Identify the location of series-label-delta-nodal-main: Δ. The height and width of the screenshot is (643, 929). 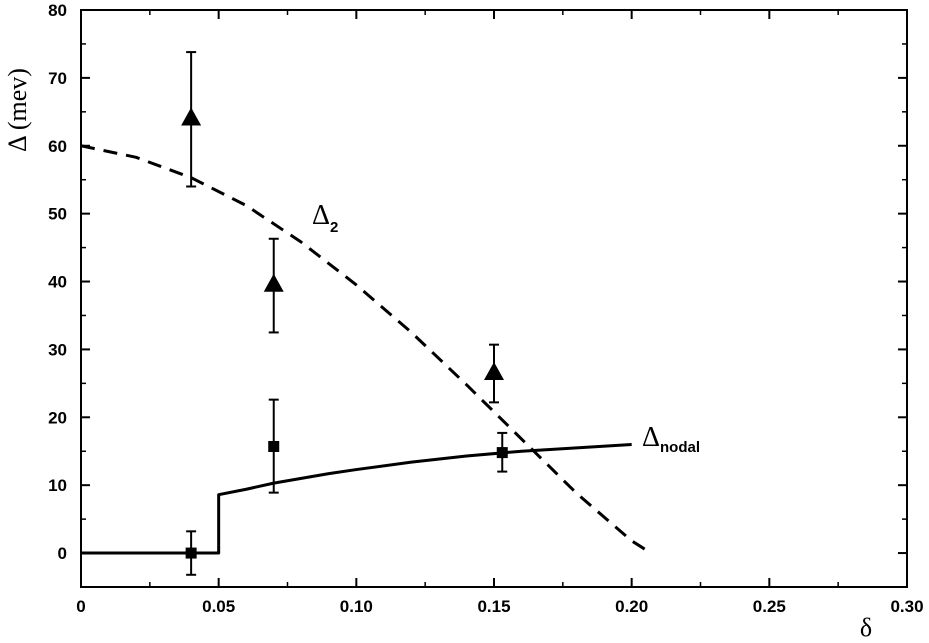
(651, 437).